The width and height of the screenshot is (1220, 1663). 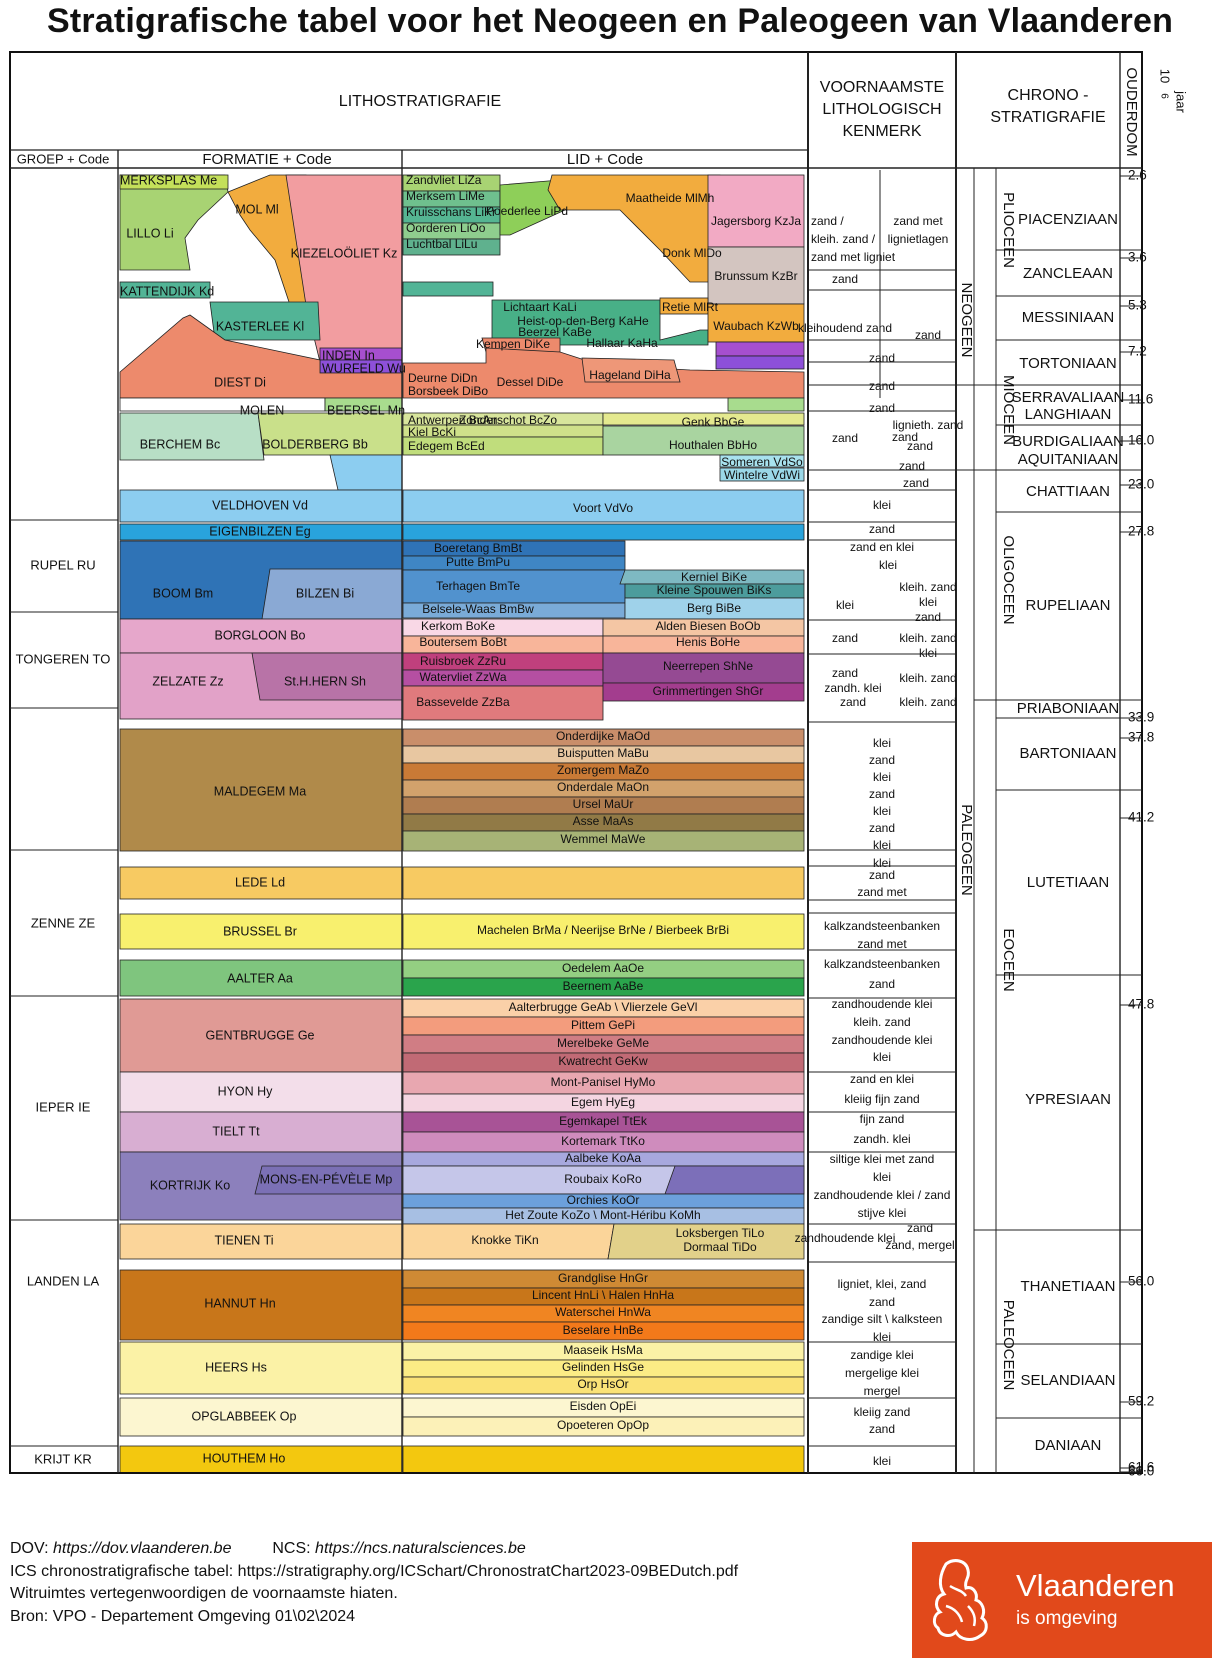 I want to click on hyon-fill, so click(x=261, y=1092).